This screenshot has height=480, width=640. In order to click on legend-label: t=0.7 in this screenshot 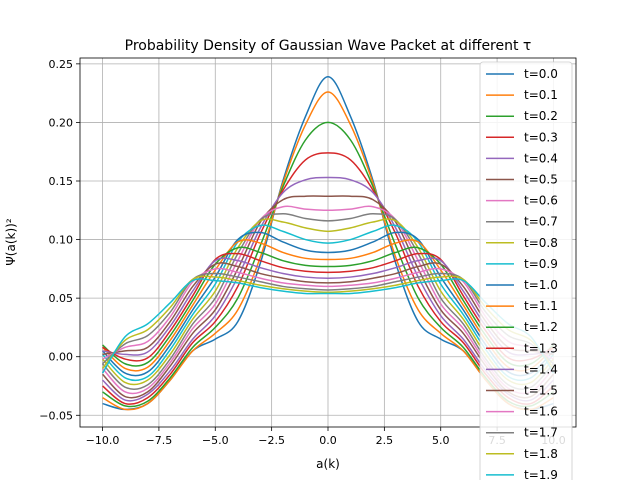, I will do `click(541, 222)`.